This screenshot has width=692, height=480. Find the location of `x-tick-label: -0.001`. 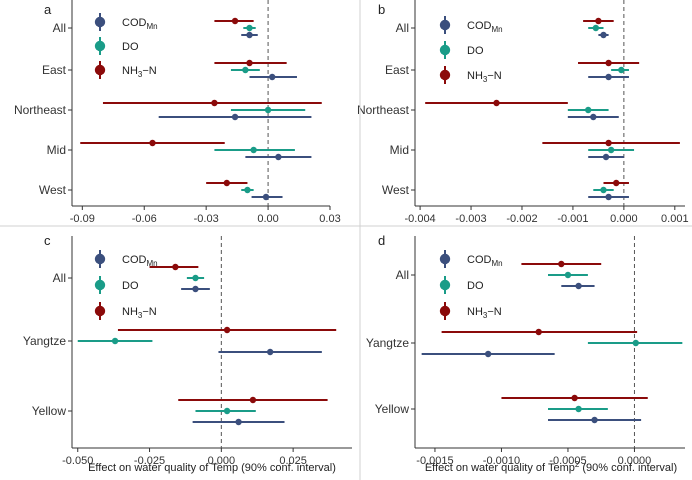

x-tick-label: -0.001 is located at coordinates (572, 219).